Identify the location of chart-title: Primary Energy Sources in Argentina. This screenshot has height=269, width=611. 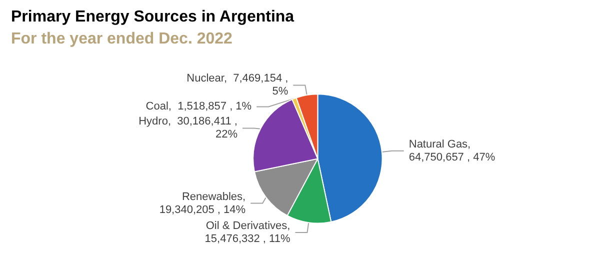
(152, 17).